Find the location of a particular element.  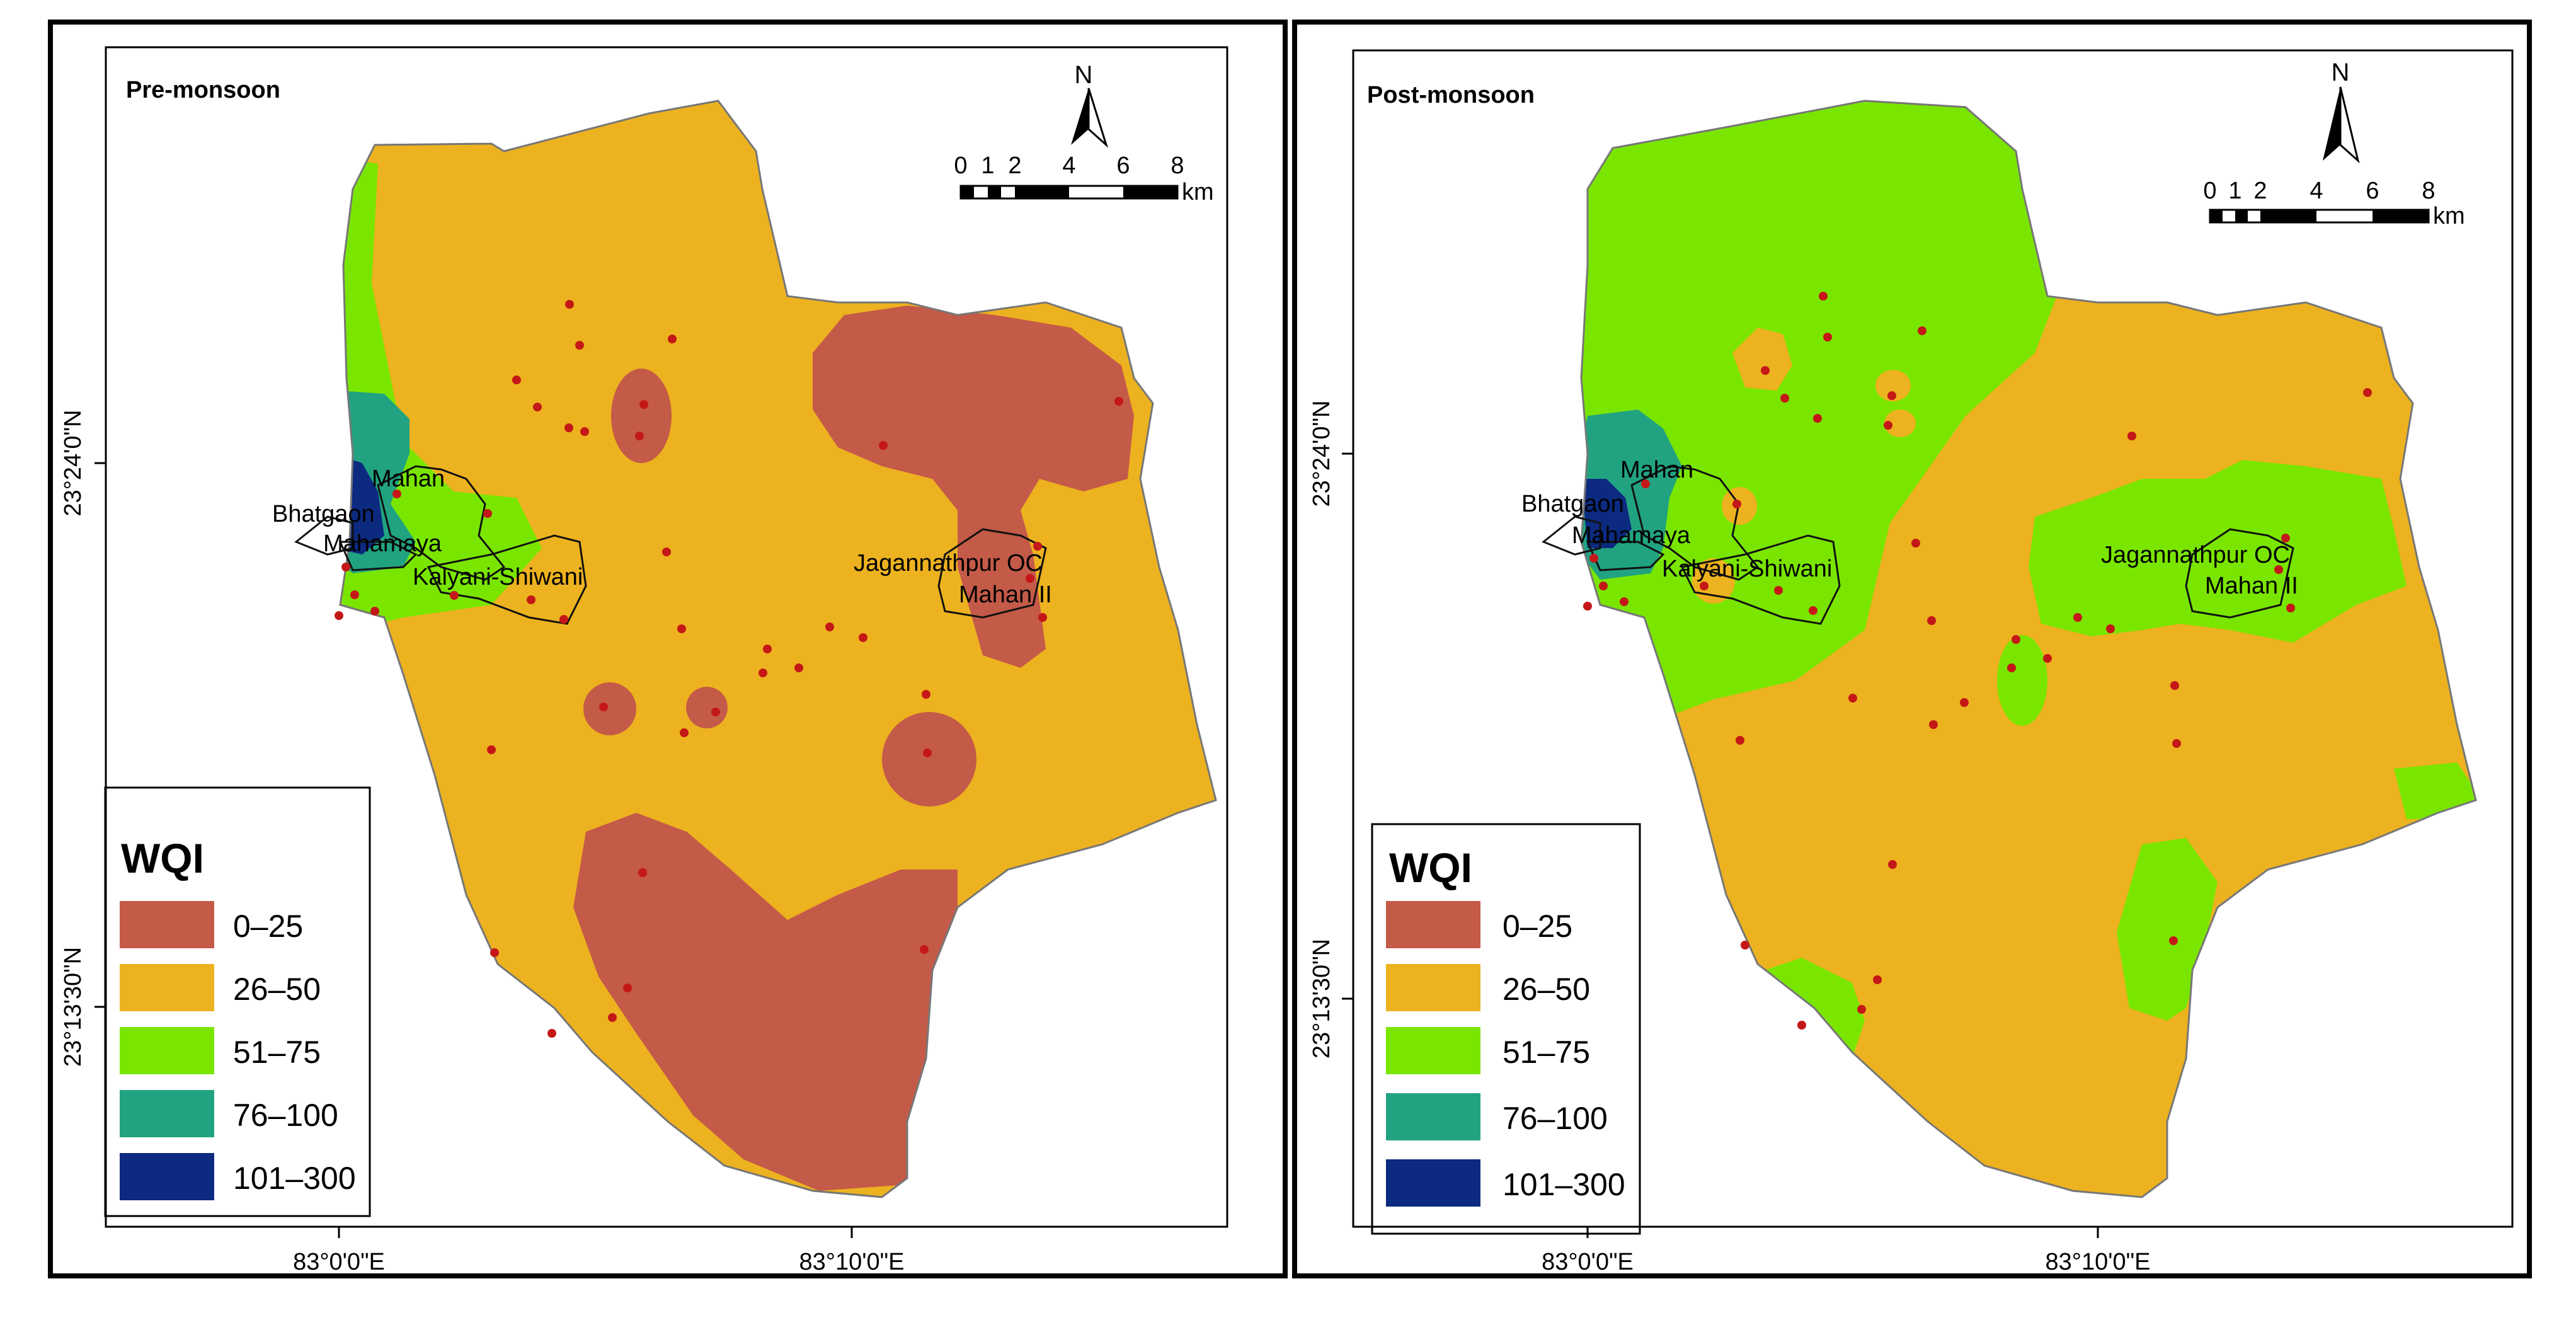

legend-label-101-300: 101–300 is located at coordinates (294, 1178).